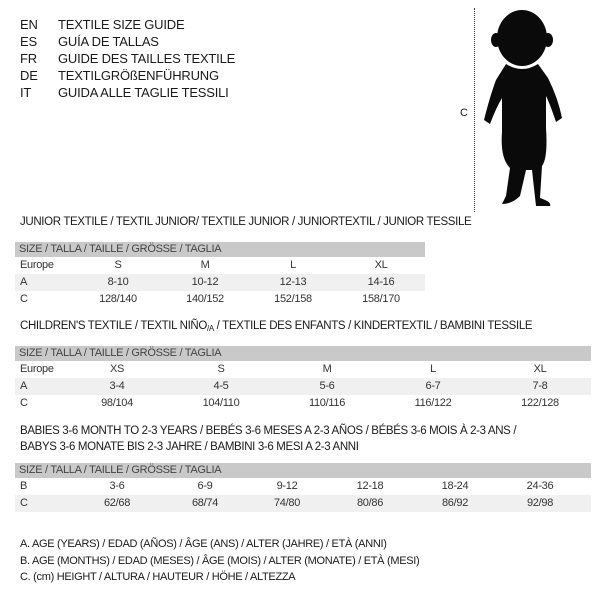  Describe the element at coordinates (220, 282) in the screenshot. I see `table-row: A 8-10 10-12 12-13 14-16` at that location.